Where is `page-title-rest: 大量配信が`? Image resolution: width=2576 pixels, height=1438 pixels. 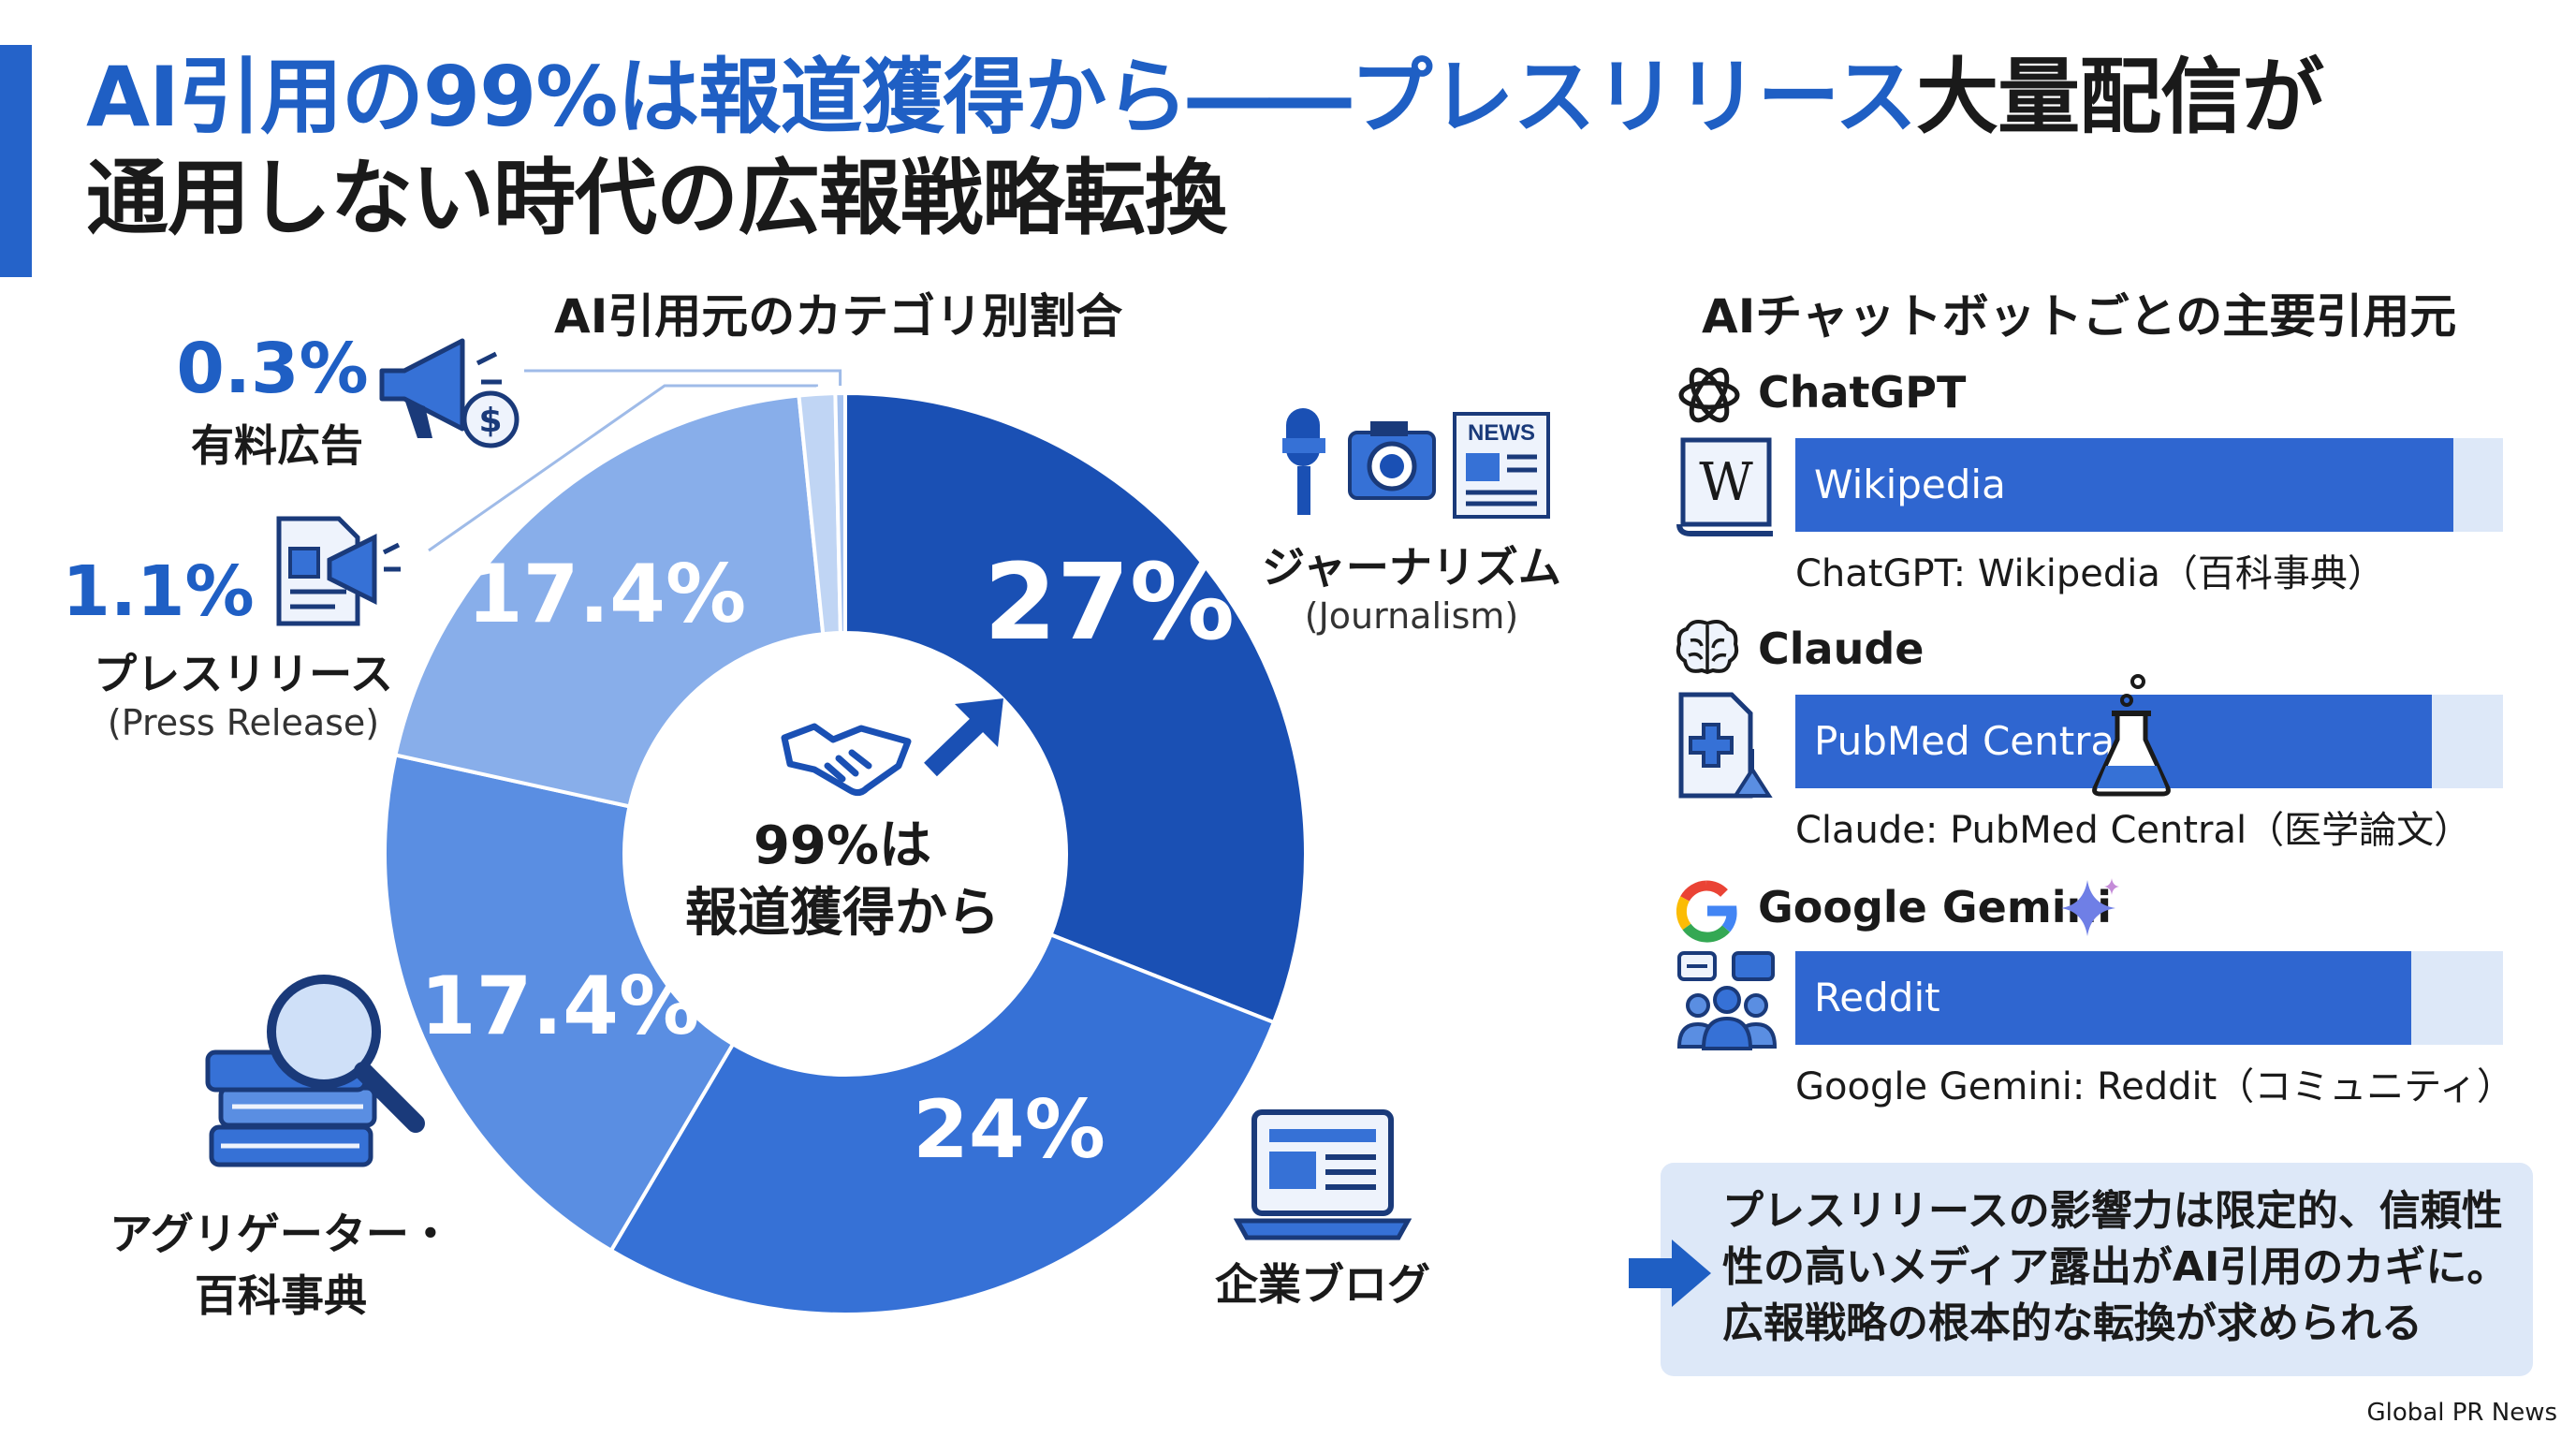
page-title-rest: 大量配信が is located at coordinates (2120, 97).